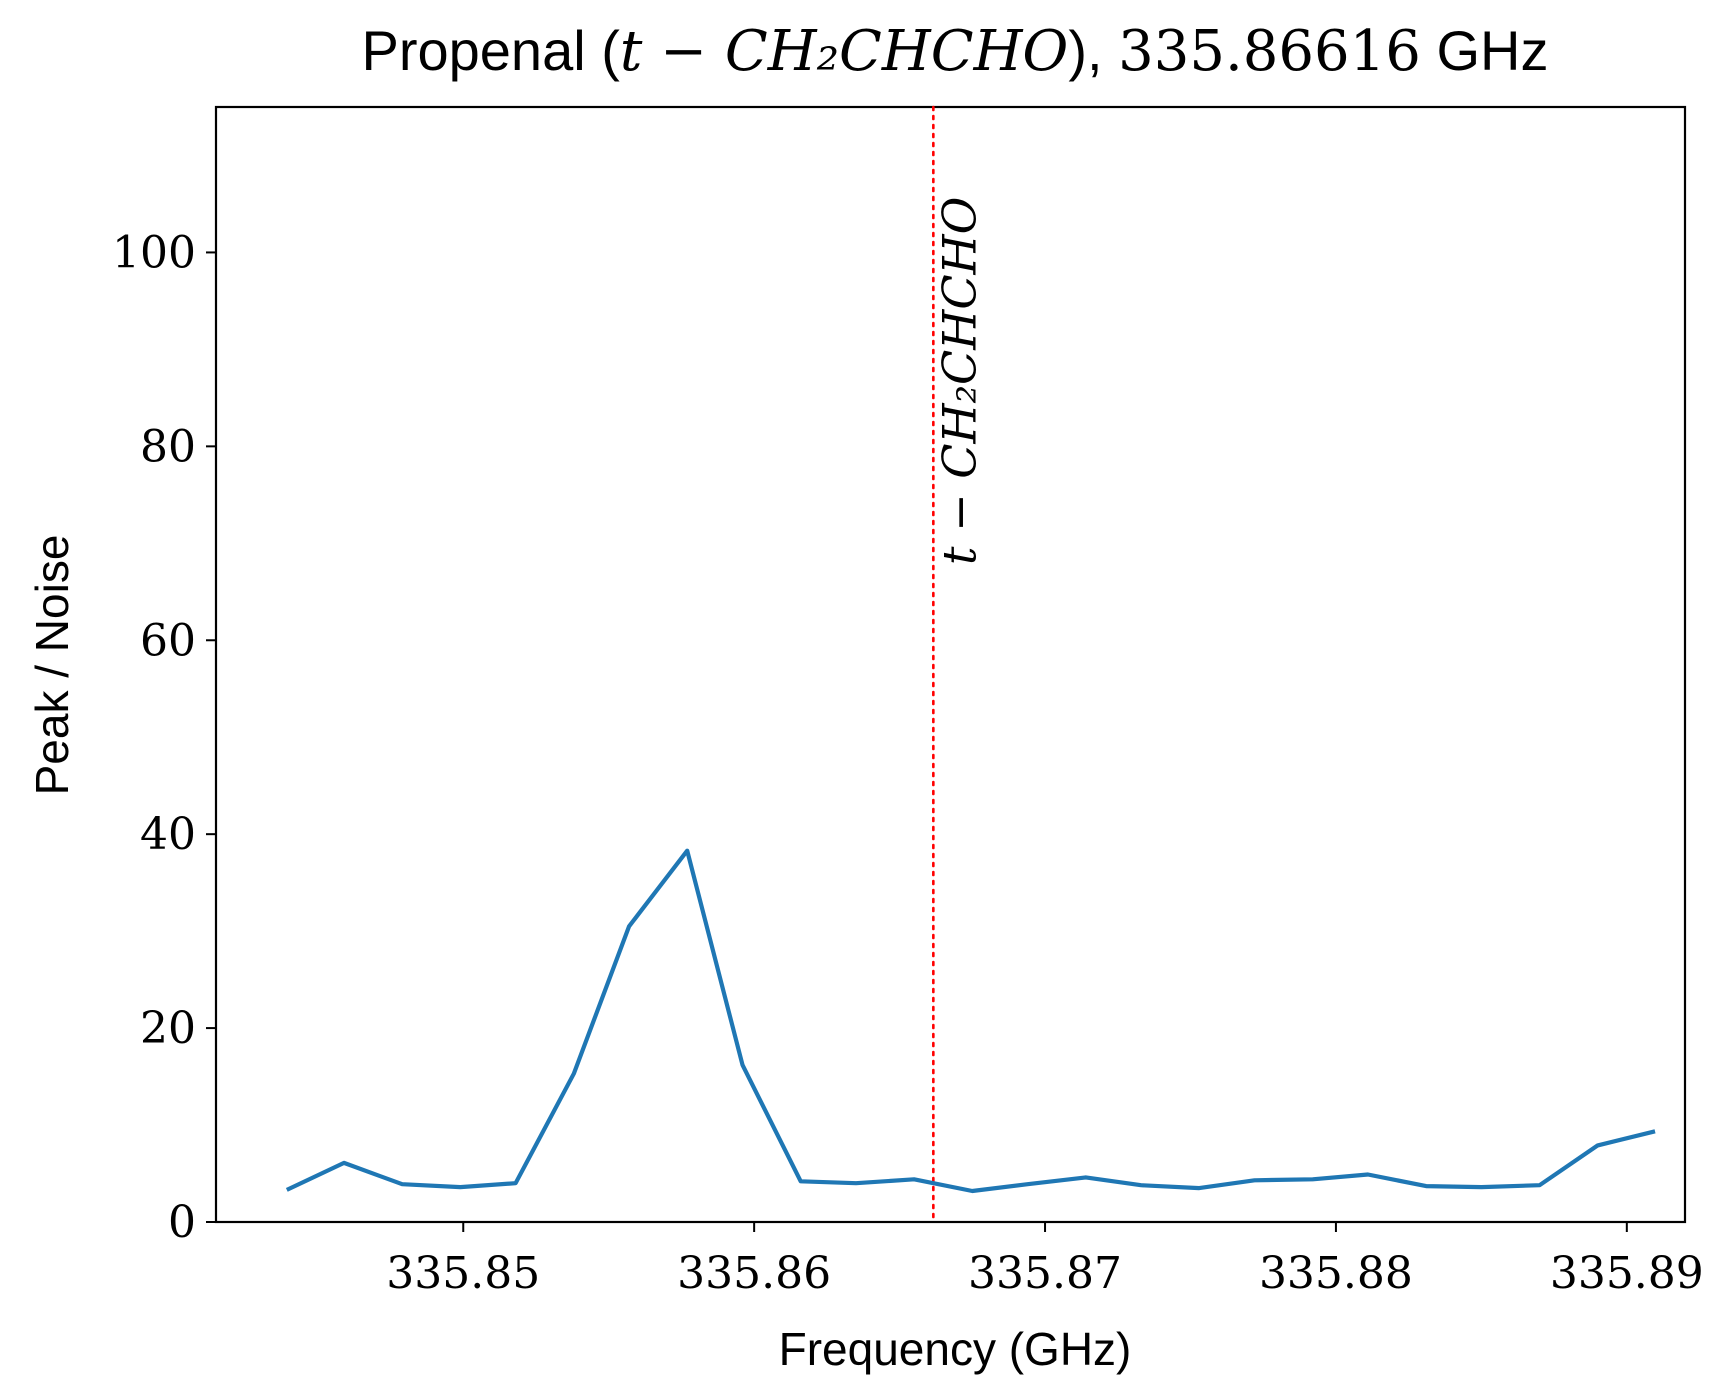 Image resolution: width=1732 pixels, height=1399 pixels. What do you see at coordinates (754, 1273) in the screenshot?
I see `x-tick-label: 335.86` at bounding box center [754, 1273].